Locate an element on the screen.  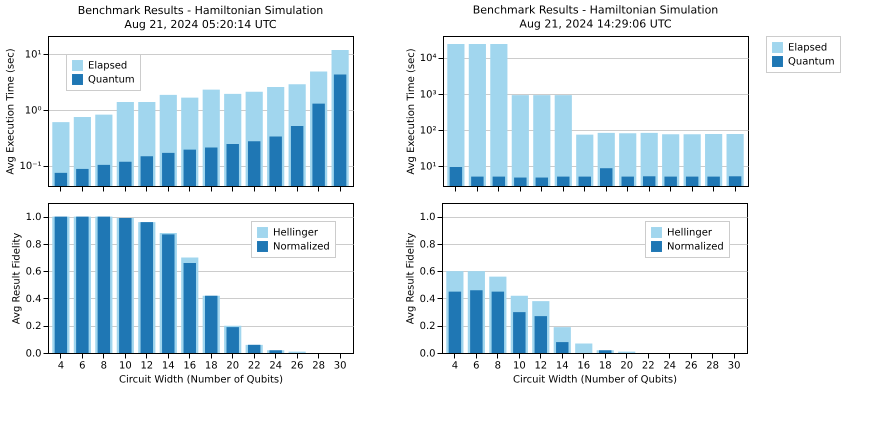
y-tick-label: 10⁰ is located at coordinates (33, 110).